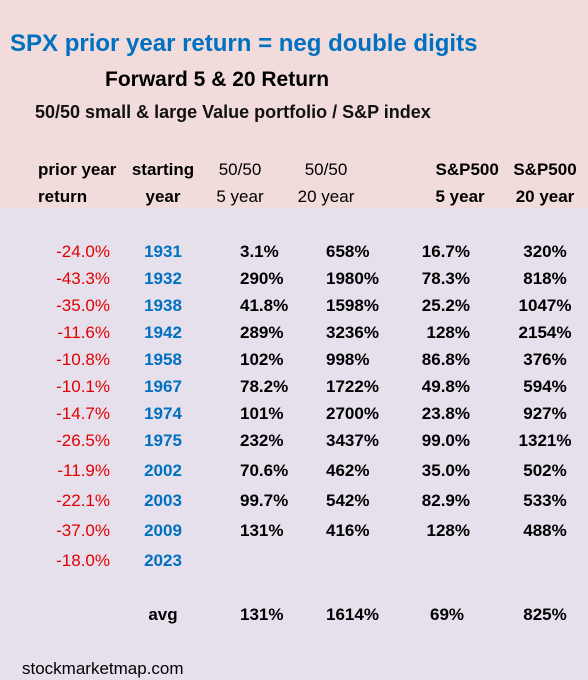 The height and width of the screenshot is (680, 588). I want to click on table-cell: 416%, so click(348, 530).